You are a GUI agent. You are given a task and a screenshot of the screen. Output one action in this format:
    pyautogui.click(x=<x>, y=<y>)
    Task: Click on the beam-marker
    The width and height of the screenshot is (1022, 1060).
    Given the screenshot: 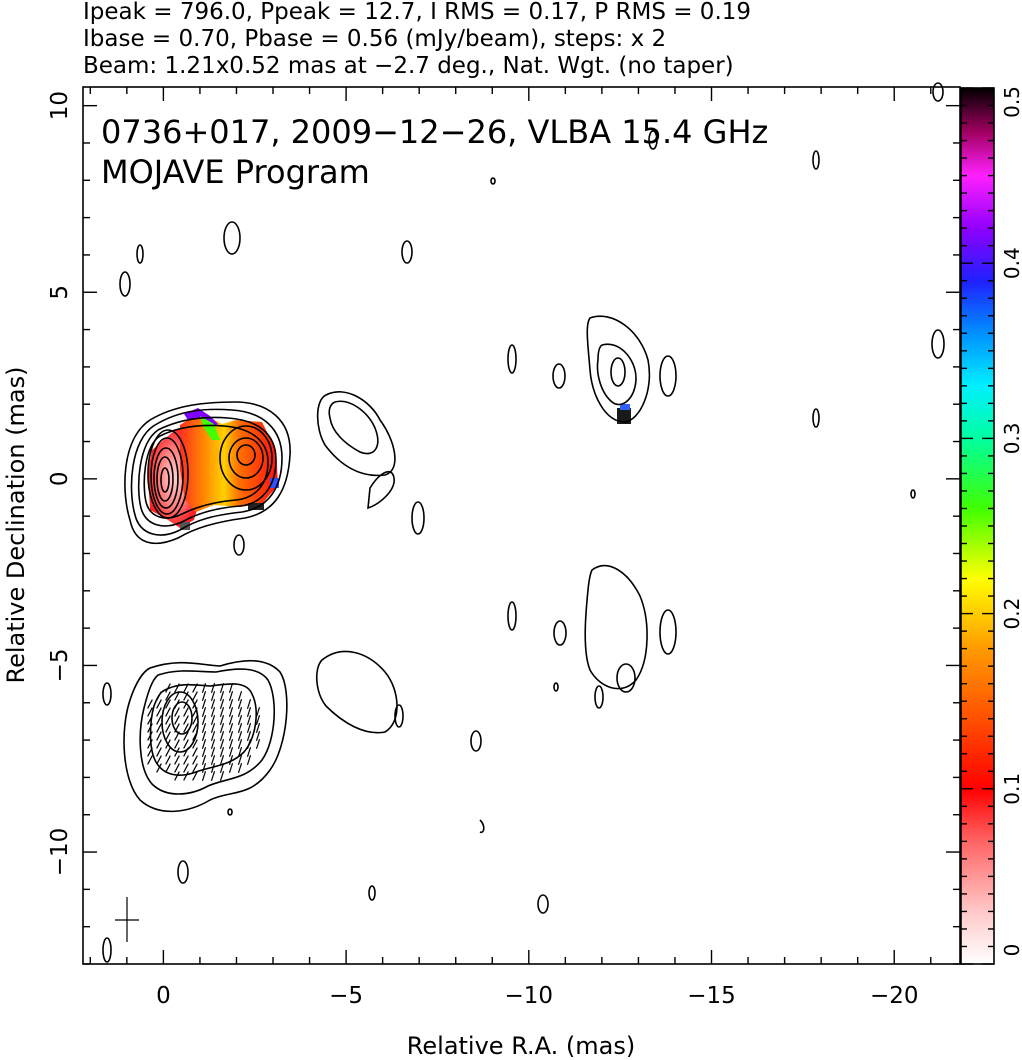 What is the action you would take?
    pyautogui.click(x=127, y=919)
    